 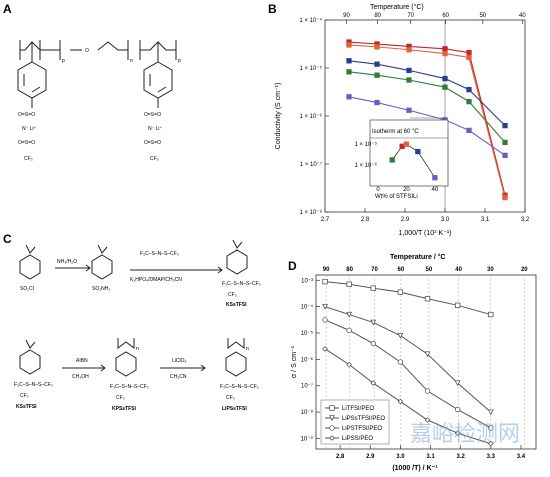 What do you see at coordinates (294, 361) in the screenshot?
I see `chart-d-ylabel: σ / S cm⁻¹` at bounding box center [294, 361].